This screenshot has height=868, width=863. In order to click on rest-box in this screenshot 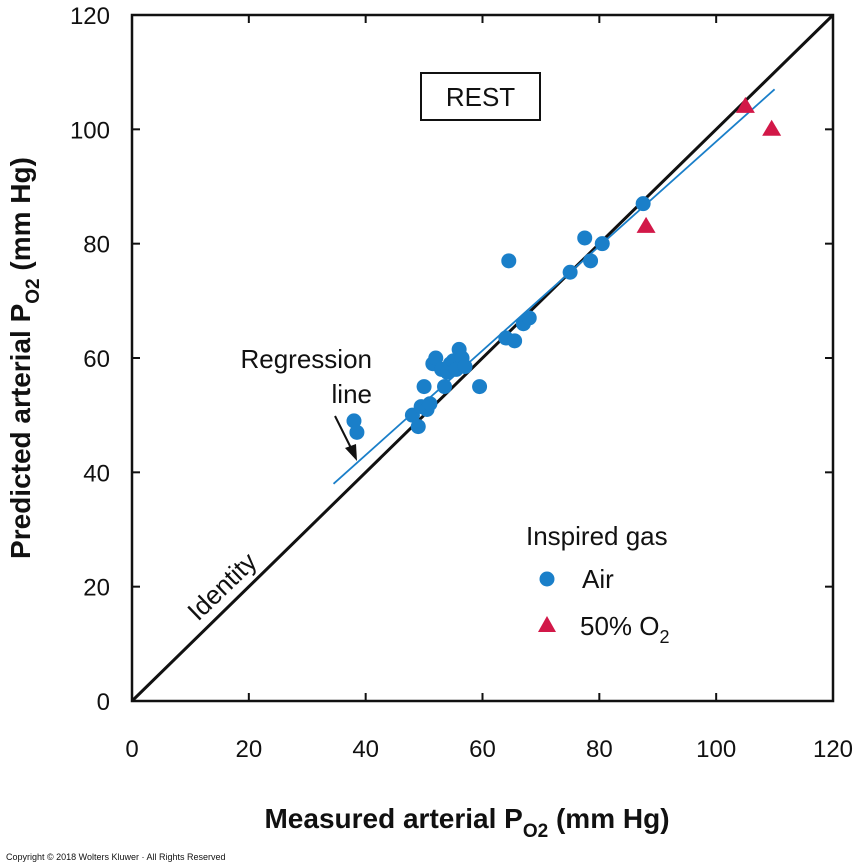, I will do `click(480, 96)`.